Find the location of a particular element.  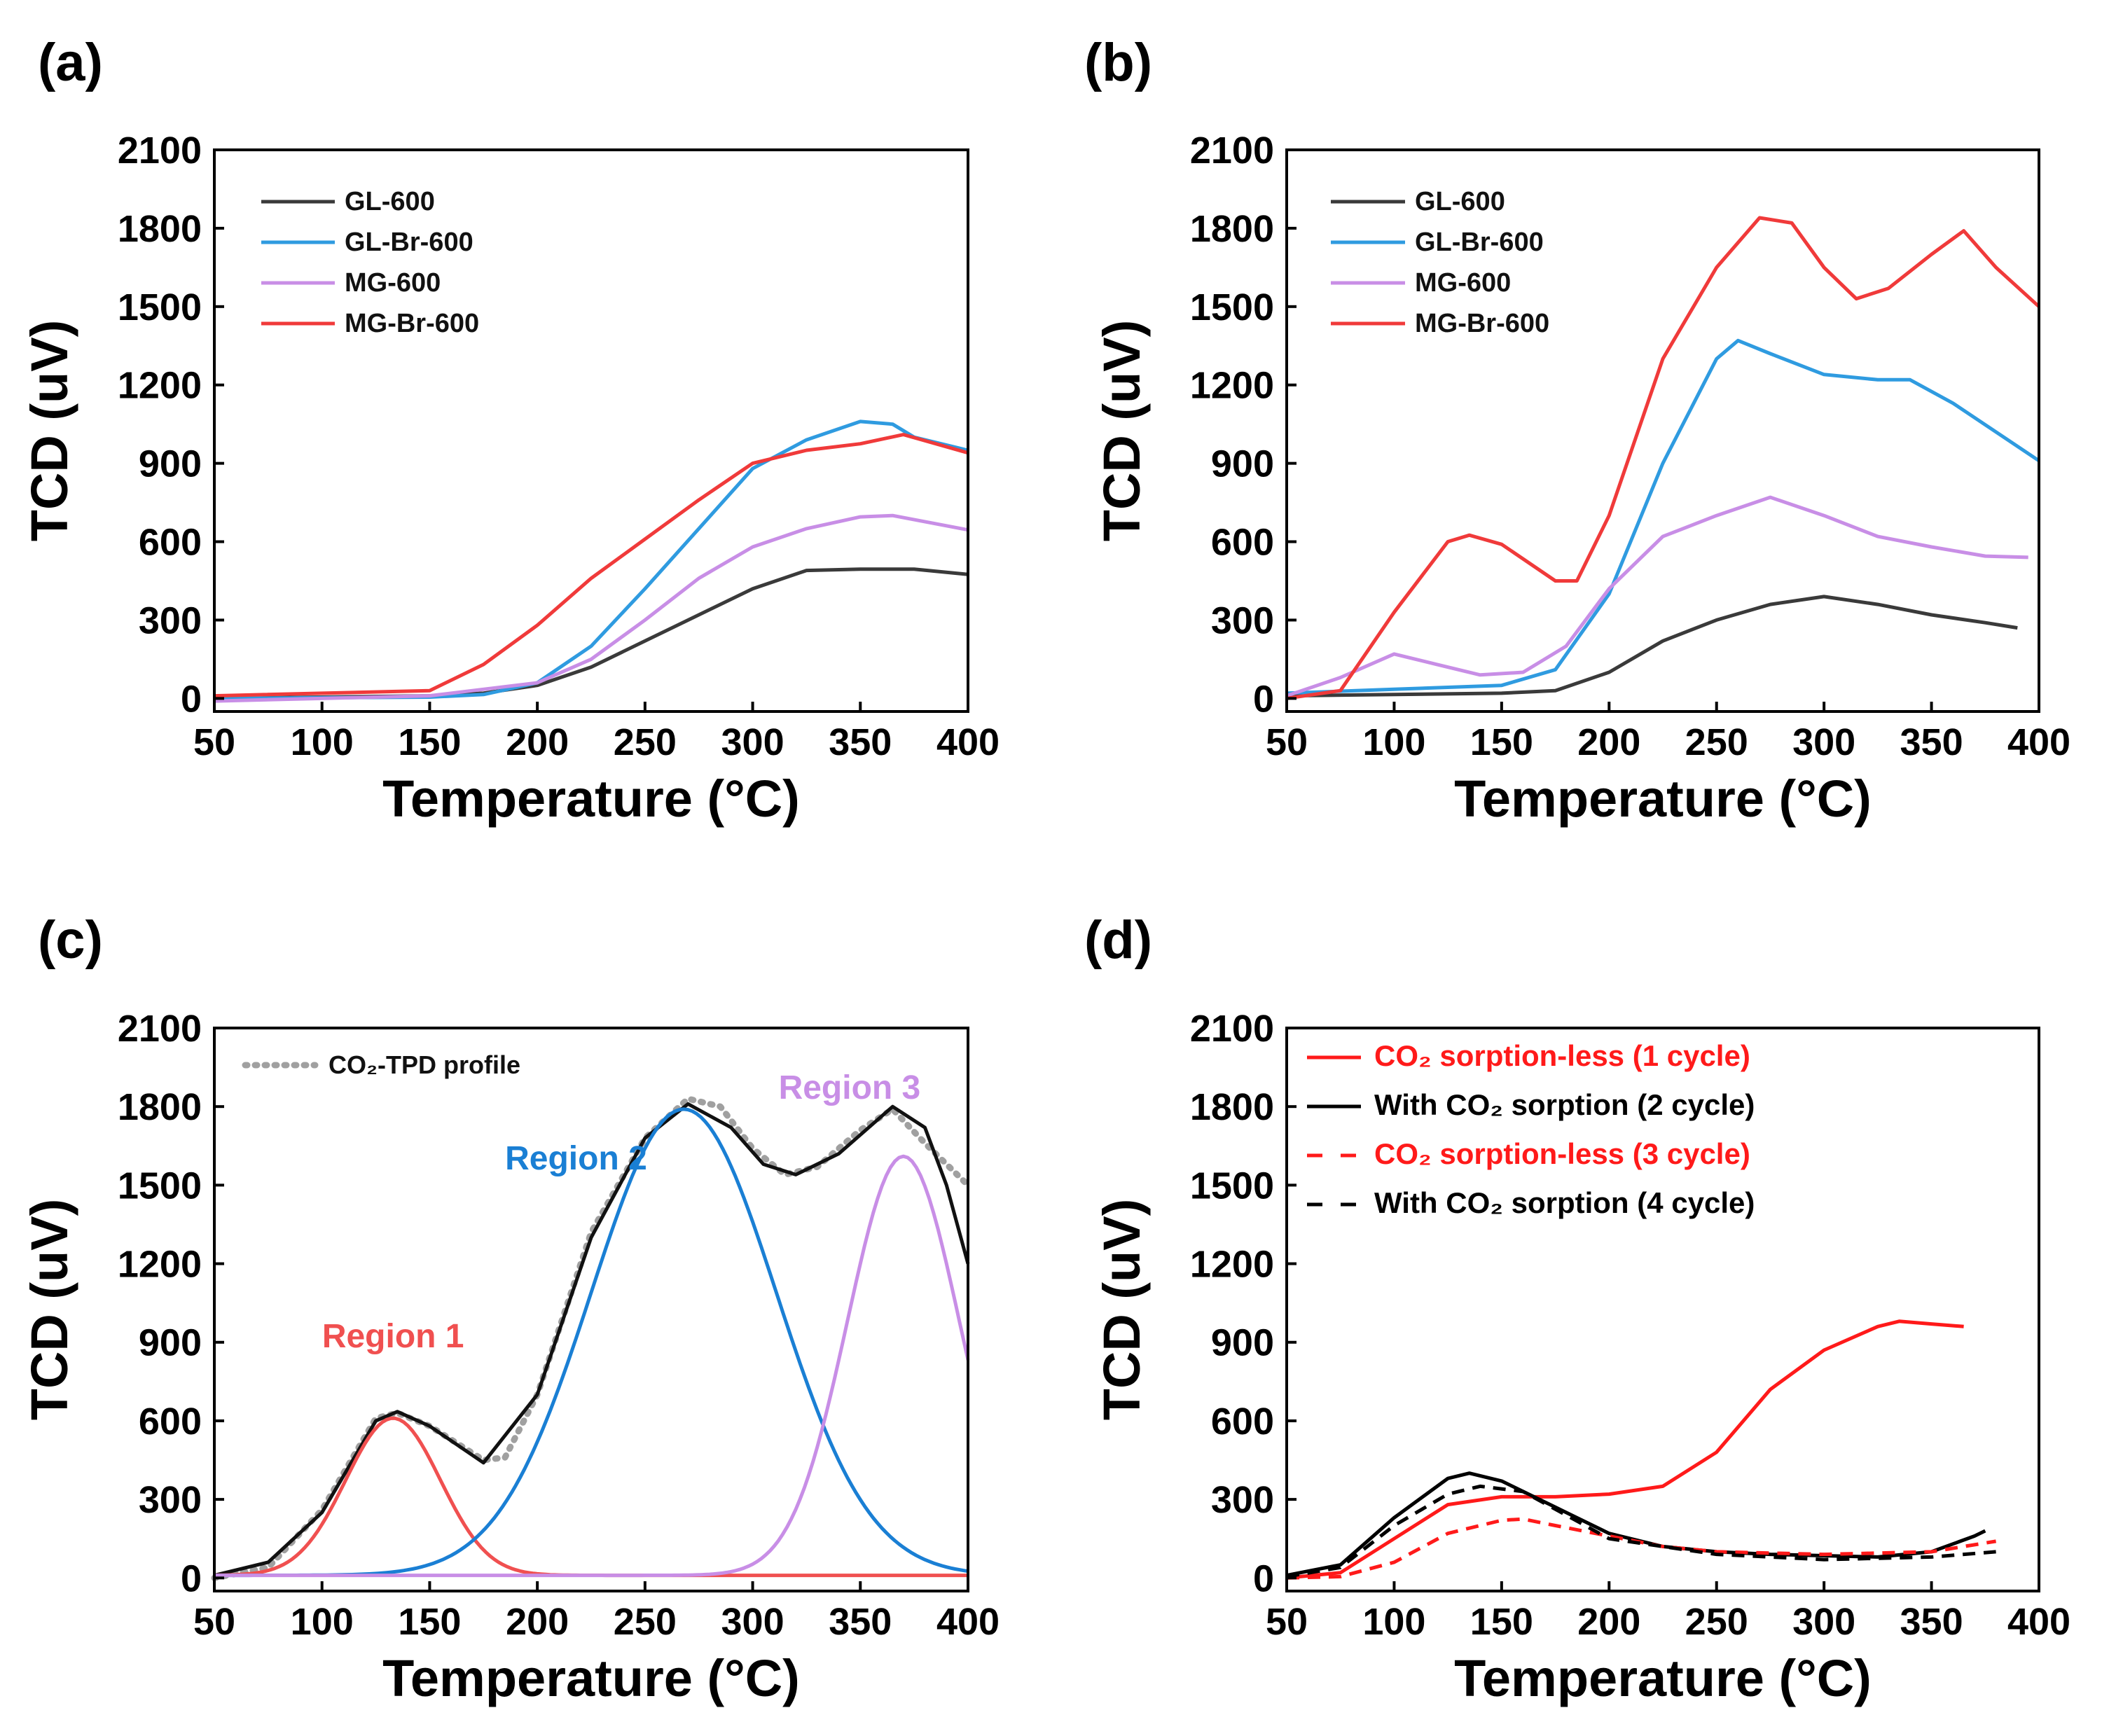

legend-label: With CO₂ sorption (4 cycle) is located at coordinates (1564, 1202).